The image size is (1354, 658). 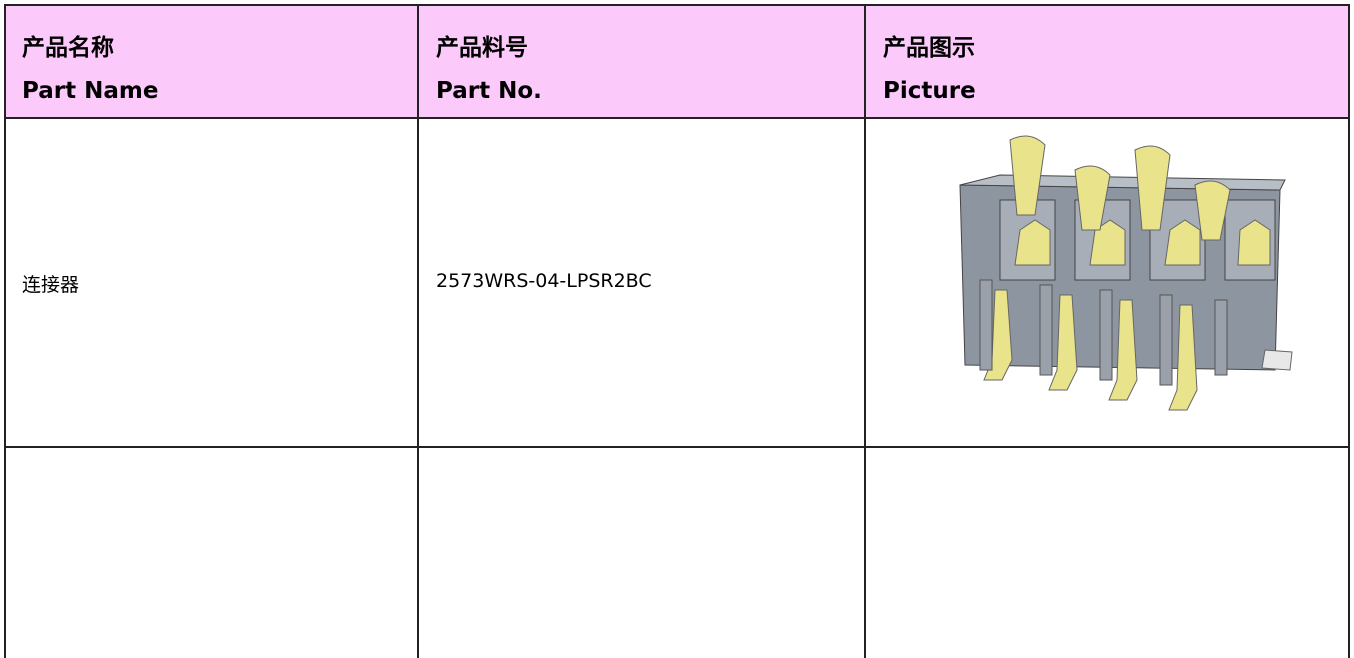 I want to click on header-cell: 产品图示 Picture, so click(x=1107, y=61).